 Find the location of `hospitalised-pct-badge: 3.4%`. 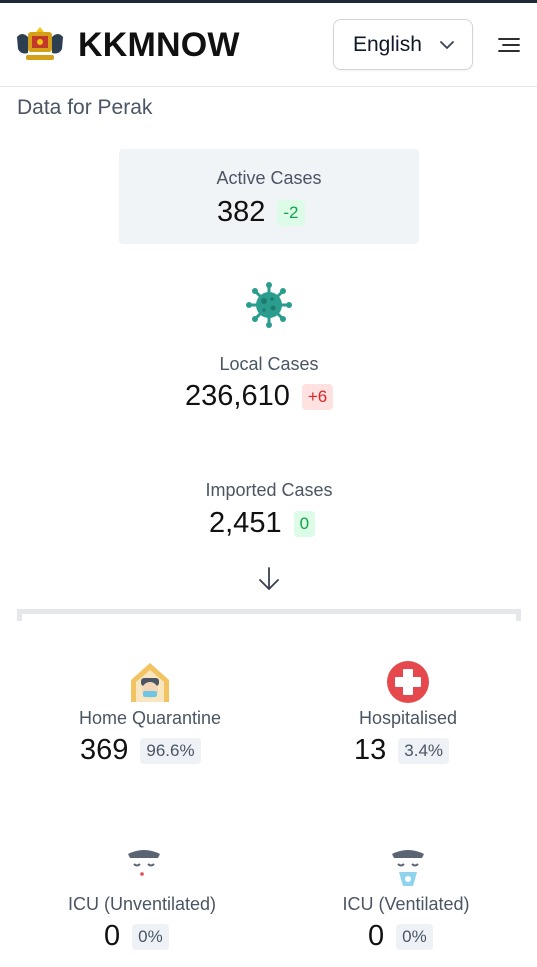

hospitalised-pct-badge: 3.4% is located at coordinates (424, 750).